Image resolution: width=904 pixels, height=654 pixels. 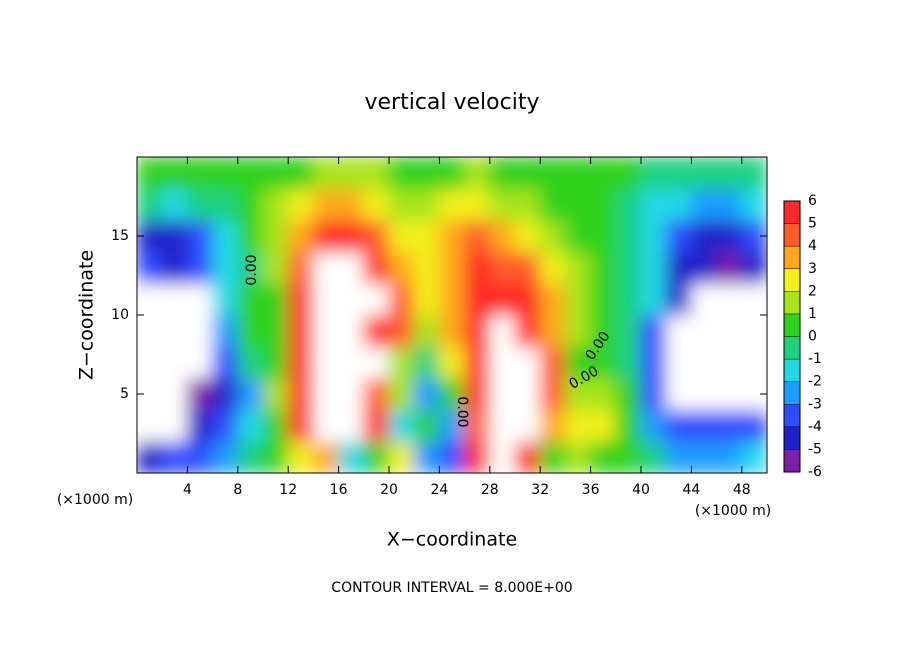 What do you see at coordinates (815, 449) in the screenshot?
I see `colorbar-tick-label: -5` at bounding box center [815, 449].